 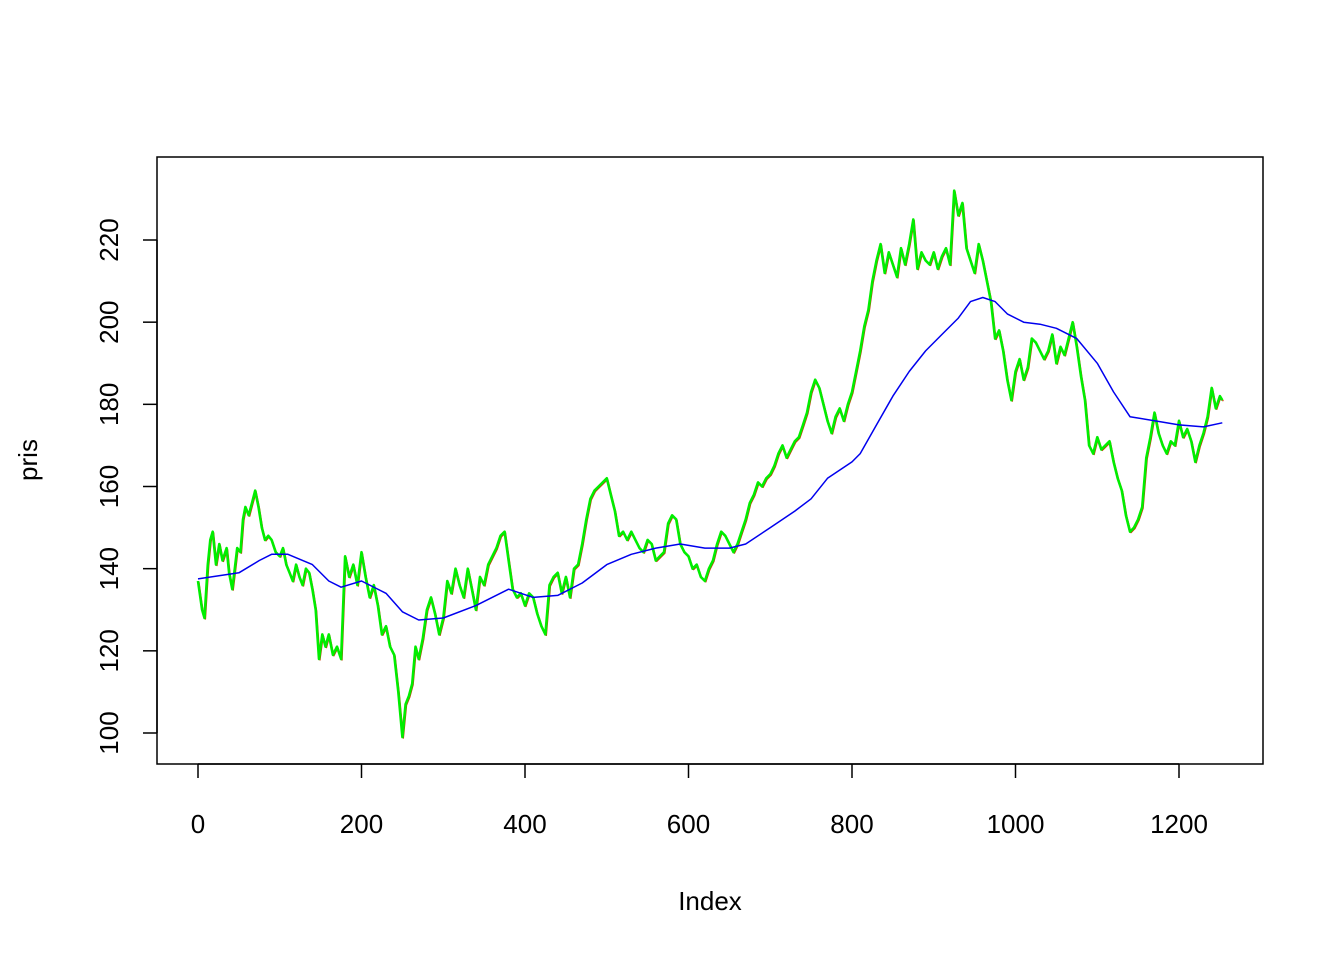 What do you see at coordinates (109, 486) in the screenshot?
I see `y-tick-label: 160` at bounding box center [109, 486].